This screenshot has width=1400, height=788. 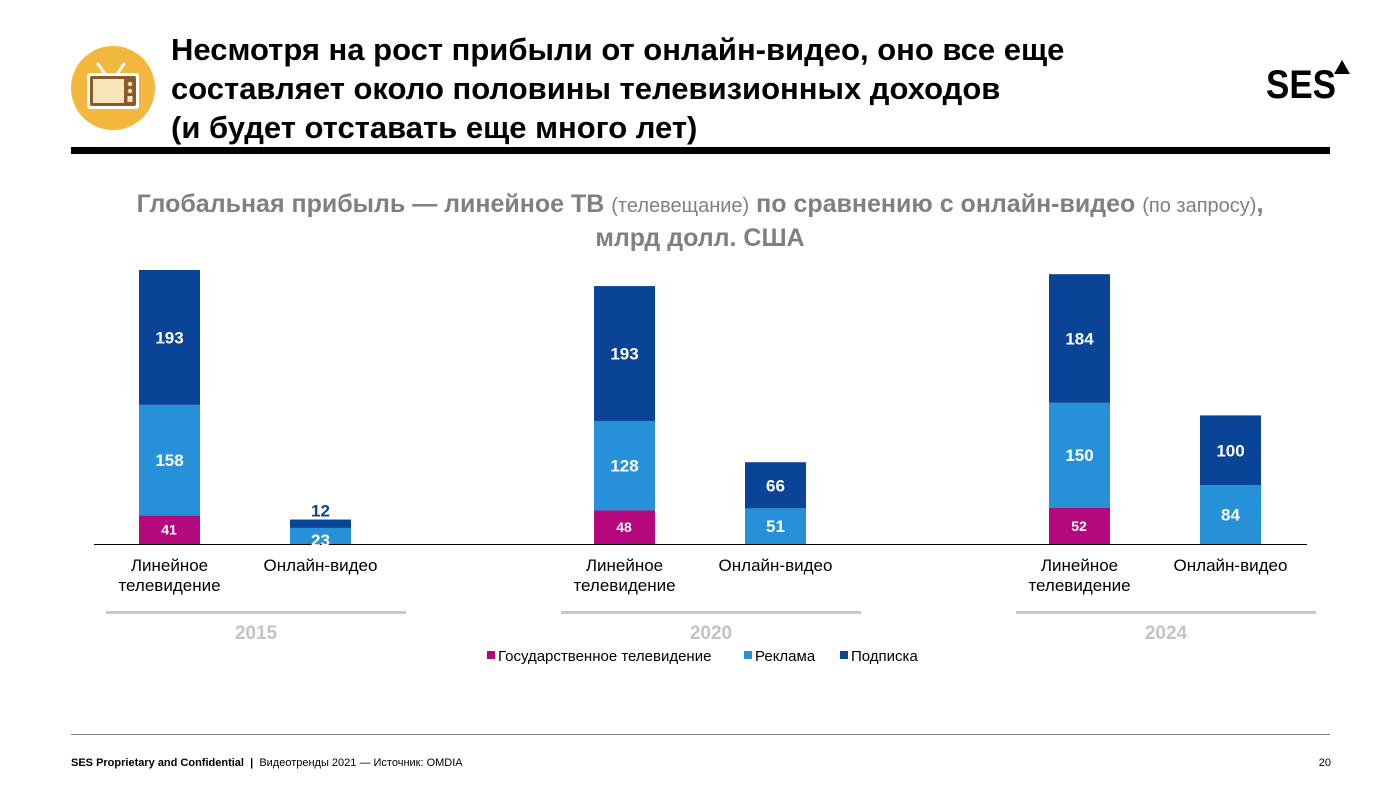 What do you see at coordinates (1301, 81) in the screenshot?
I see `logo-text: SES` at bounding box center [1301, 81].